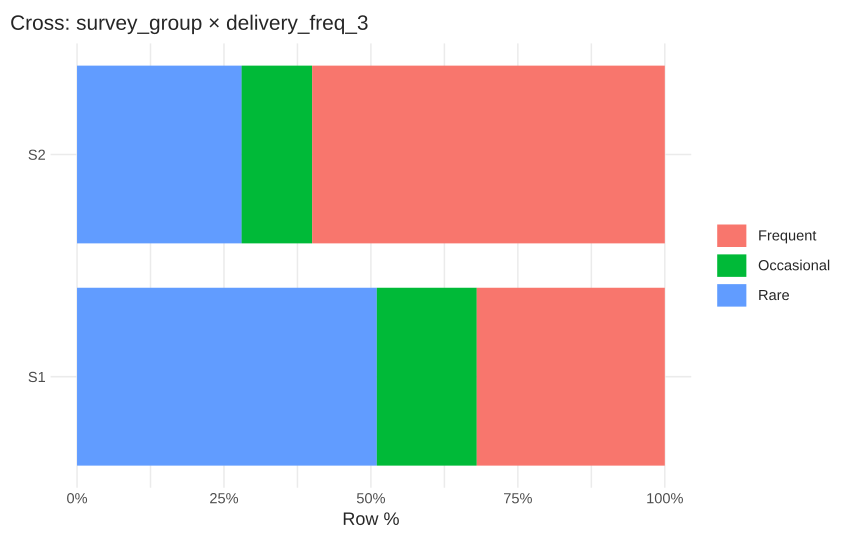  I want to click on chart-title: Cross: survey_group × delivery_freq_3, so click(189, 24).